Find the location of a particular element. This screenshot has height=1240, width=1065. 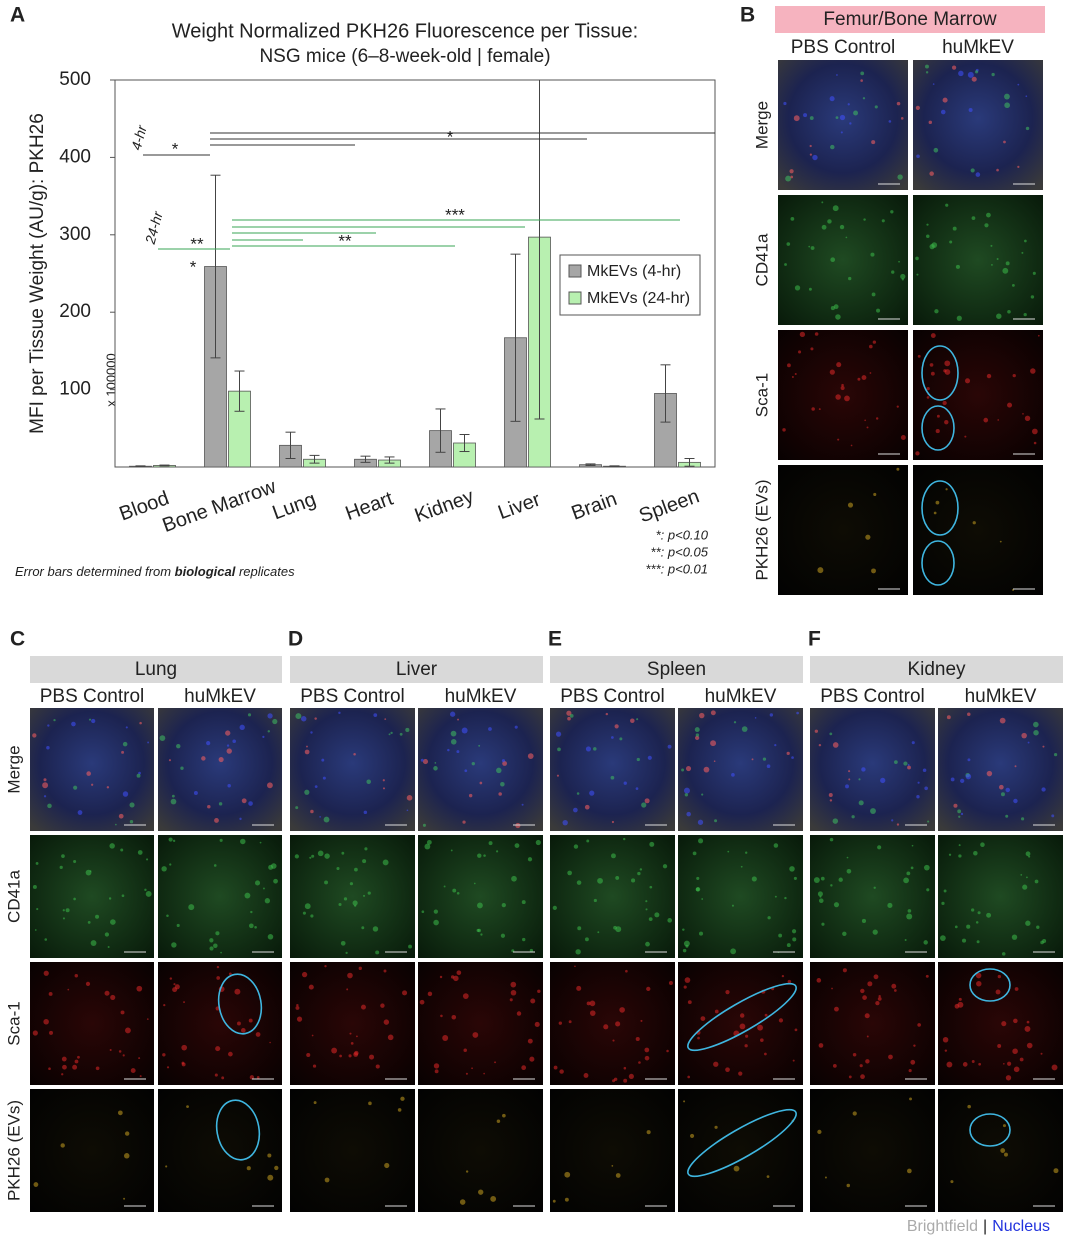

highlight-ellipse is located at coordinates (238, 1130).